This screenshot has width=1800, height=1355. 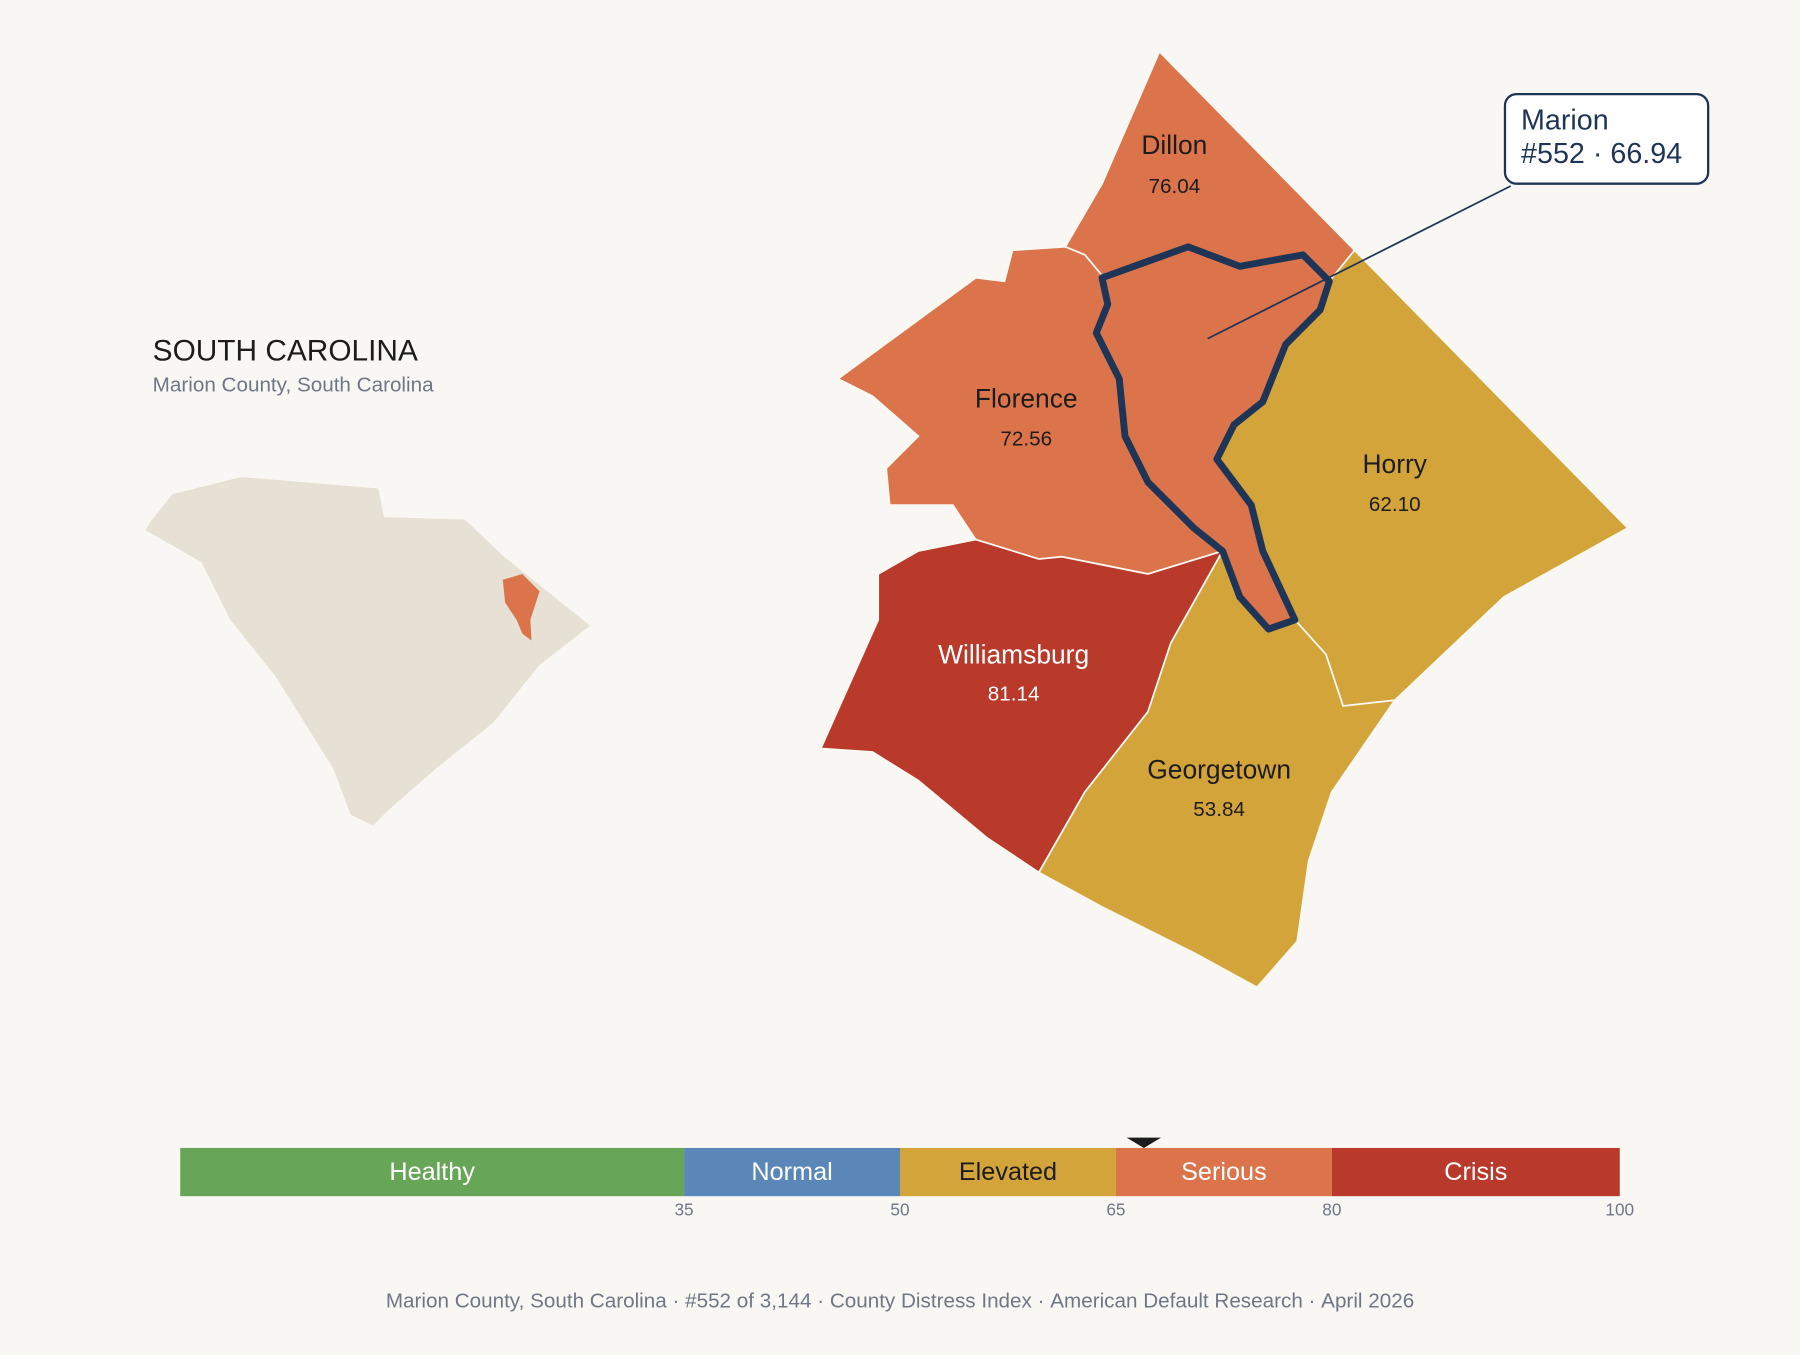 I want to click on state-locator, so click(x=368, y=651).